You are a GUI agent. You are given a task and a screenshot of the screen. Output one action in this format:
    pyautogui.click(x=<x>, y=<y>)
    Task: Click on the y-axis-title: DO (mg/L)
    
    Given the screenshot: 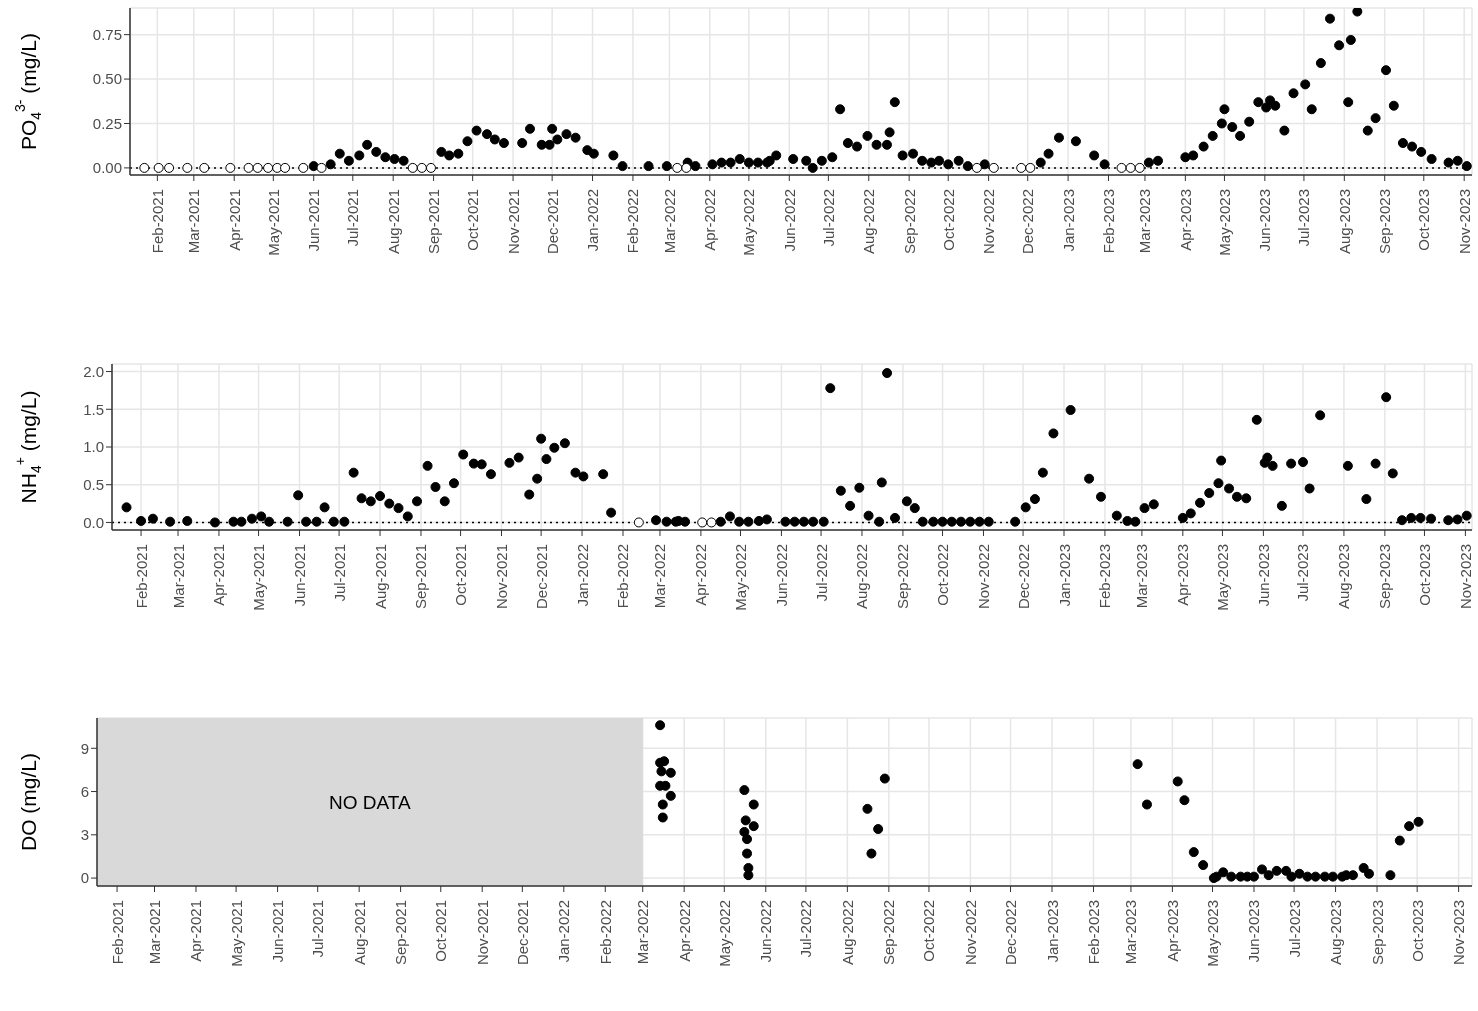 What is the action you would take?
    pyautogui.click(x=28, y=802)
    